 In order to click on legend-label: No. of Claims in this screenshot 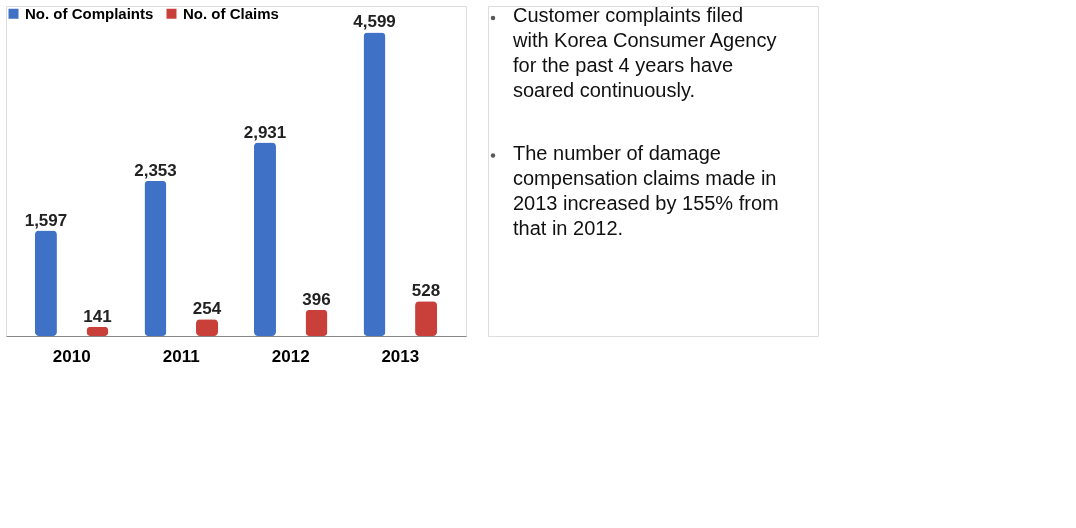, I will do `click(231, 13)`.